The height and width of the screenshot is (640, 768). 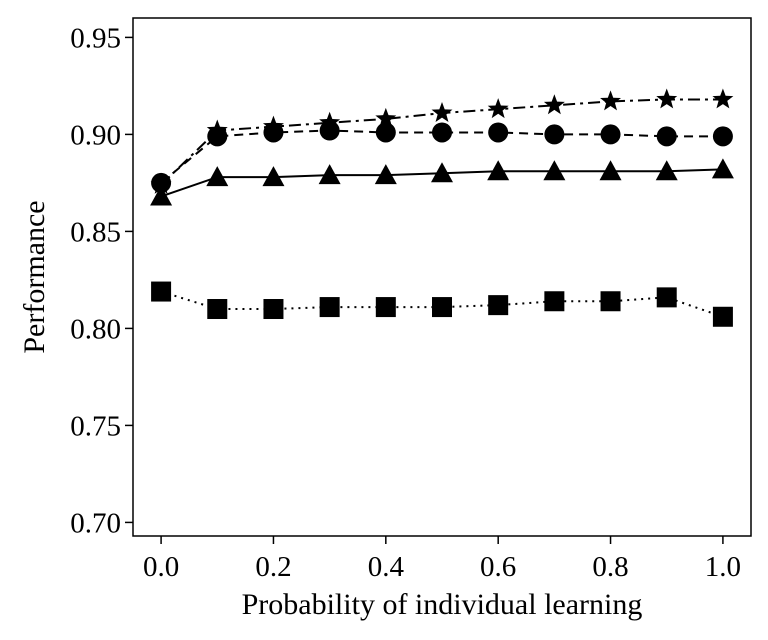 What do you see at coordinates (273, 567) in the screenshot?
I see `x-tick-label: 0.2` at bounding box center [273, 567].